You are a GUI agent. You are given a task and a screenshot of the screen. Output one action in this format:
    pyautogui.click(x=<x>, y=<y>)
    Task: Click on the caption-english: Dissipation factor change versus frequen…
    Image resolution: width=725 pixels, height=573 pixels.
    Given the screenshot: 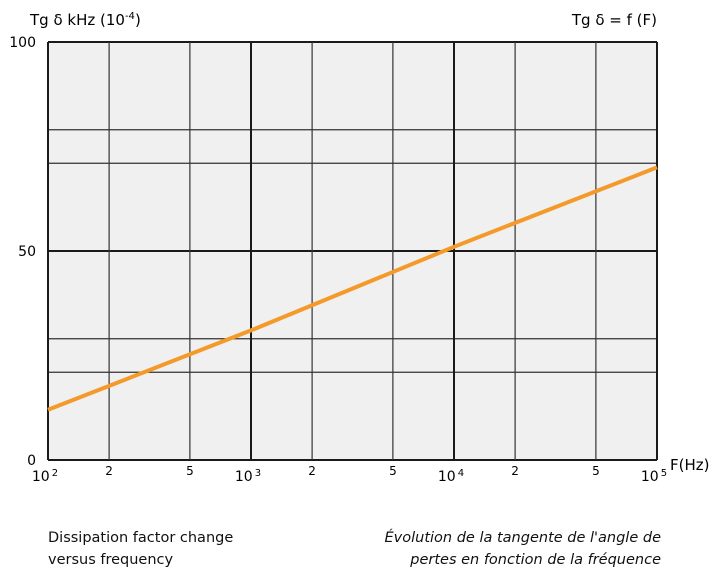 What is the action you would take?
    pyautogui.click(x=178, y=549)
    